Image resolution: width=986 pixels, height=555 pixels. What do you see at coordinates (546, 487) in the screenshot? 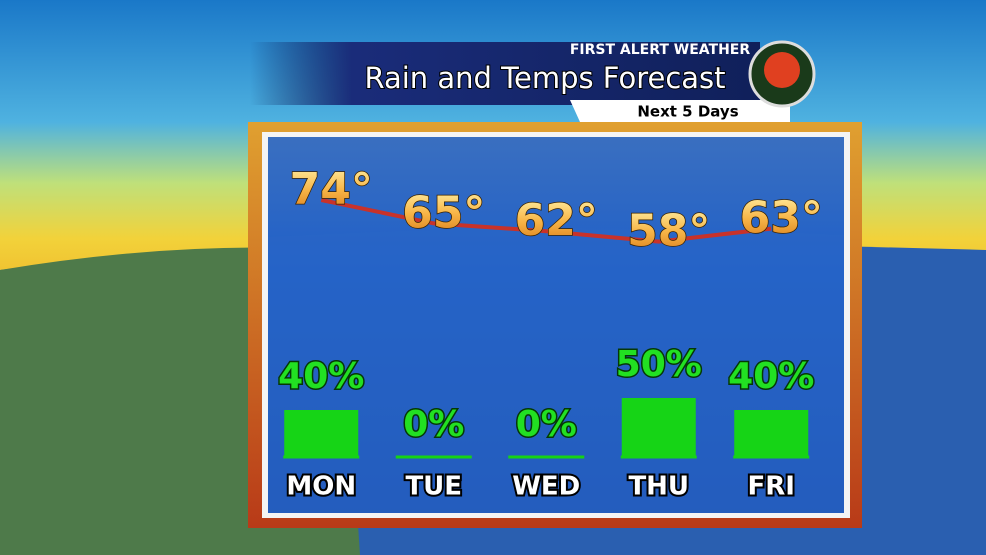
I see `day-label: WED` at bounding box center [546, 487].